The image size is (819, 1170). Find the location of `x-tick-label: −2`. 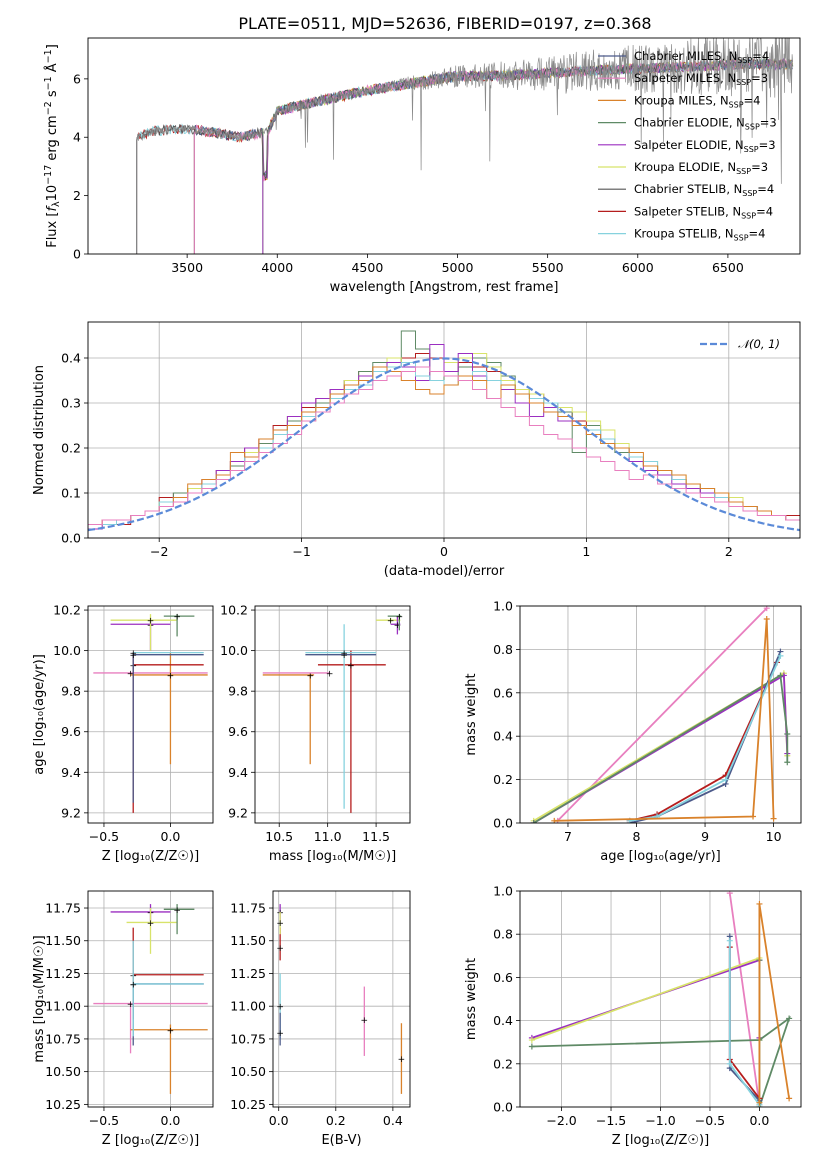

x-tick-label: −2 is located at coordinates (159, 551).